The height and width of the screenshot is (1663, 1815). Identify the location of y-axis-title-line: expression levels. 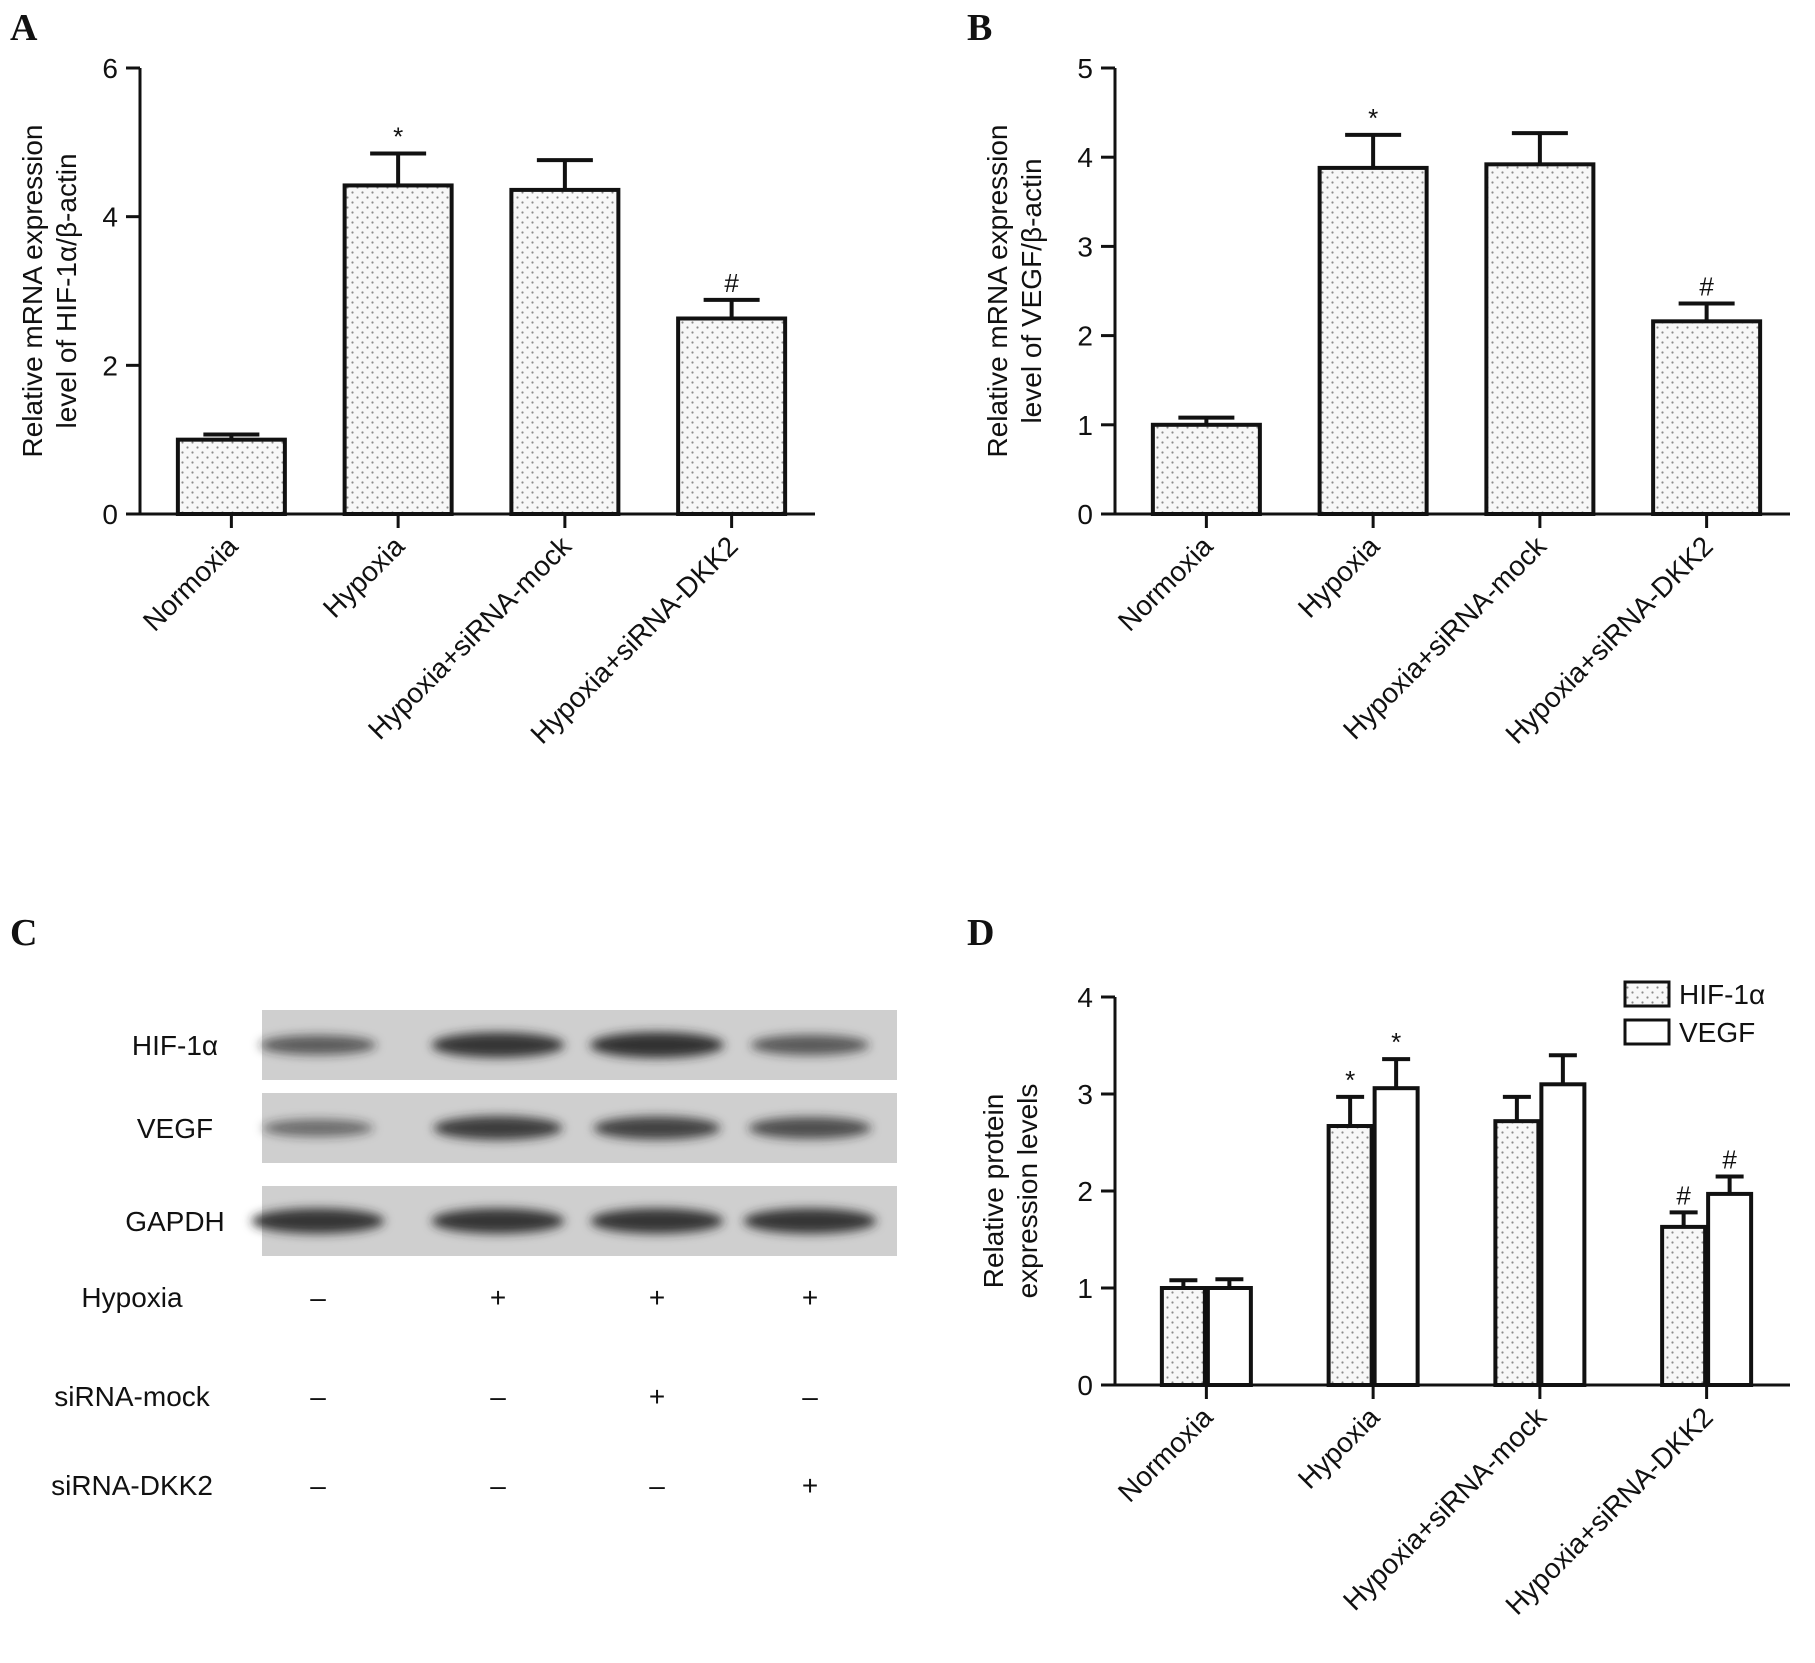
(1027, 1191).